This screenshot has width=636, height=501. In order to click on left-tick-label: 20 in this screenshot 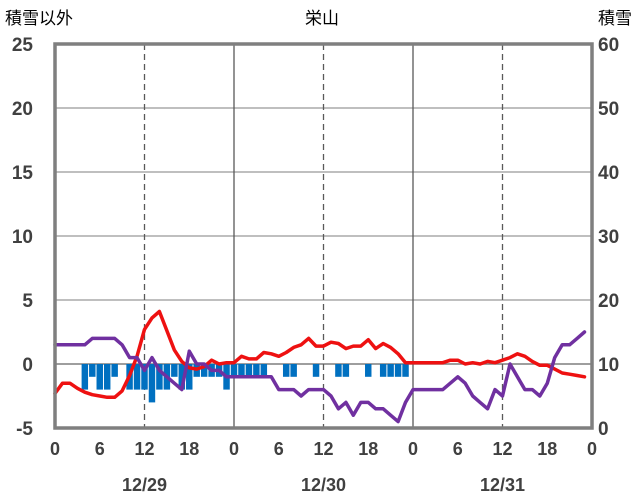, I will do `click(22, 109)`.